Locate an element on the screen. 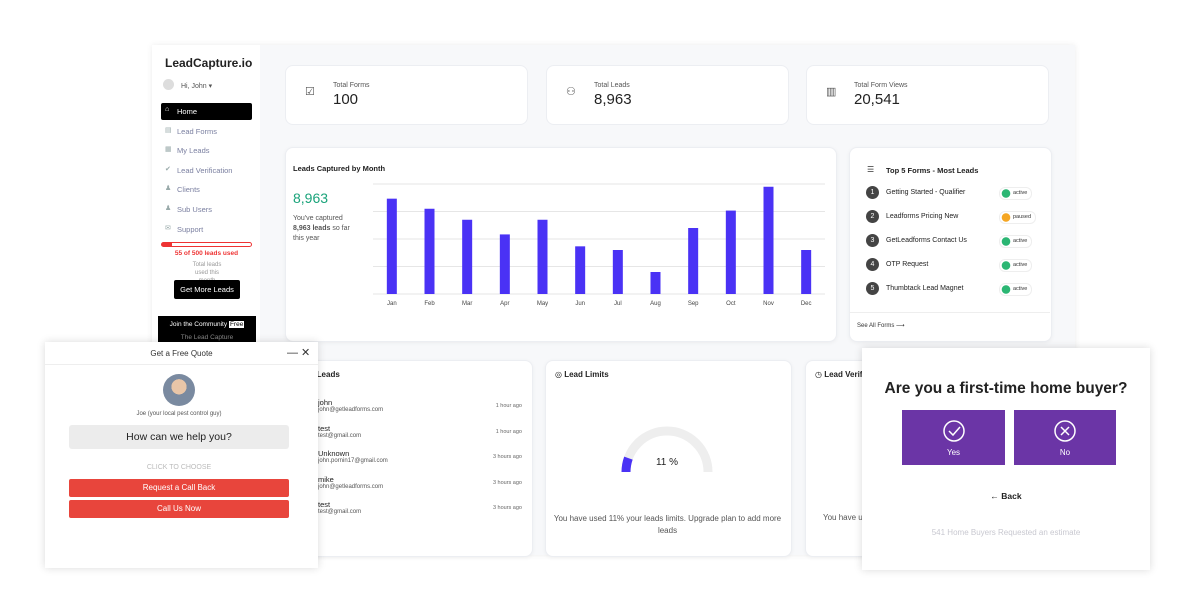 The width and height of the screenshot is (1200, 600). lead-name: Unknown is located at coordinates (334, 454).